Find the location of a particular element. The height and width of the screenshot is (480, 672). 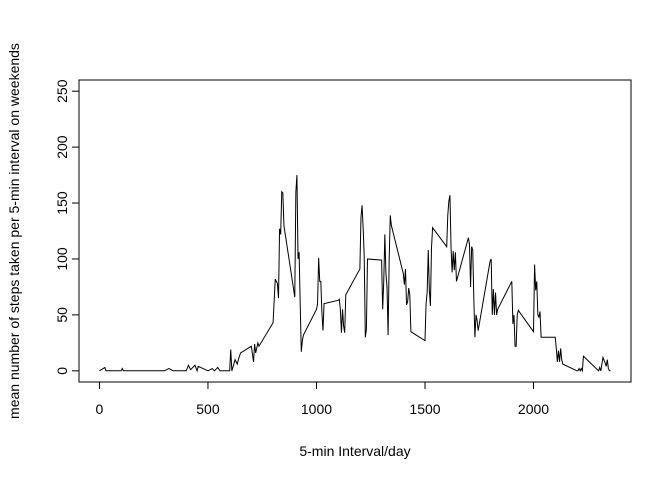

y-tick-label: 50 is located at coordinates (62, 315).